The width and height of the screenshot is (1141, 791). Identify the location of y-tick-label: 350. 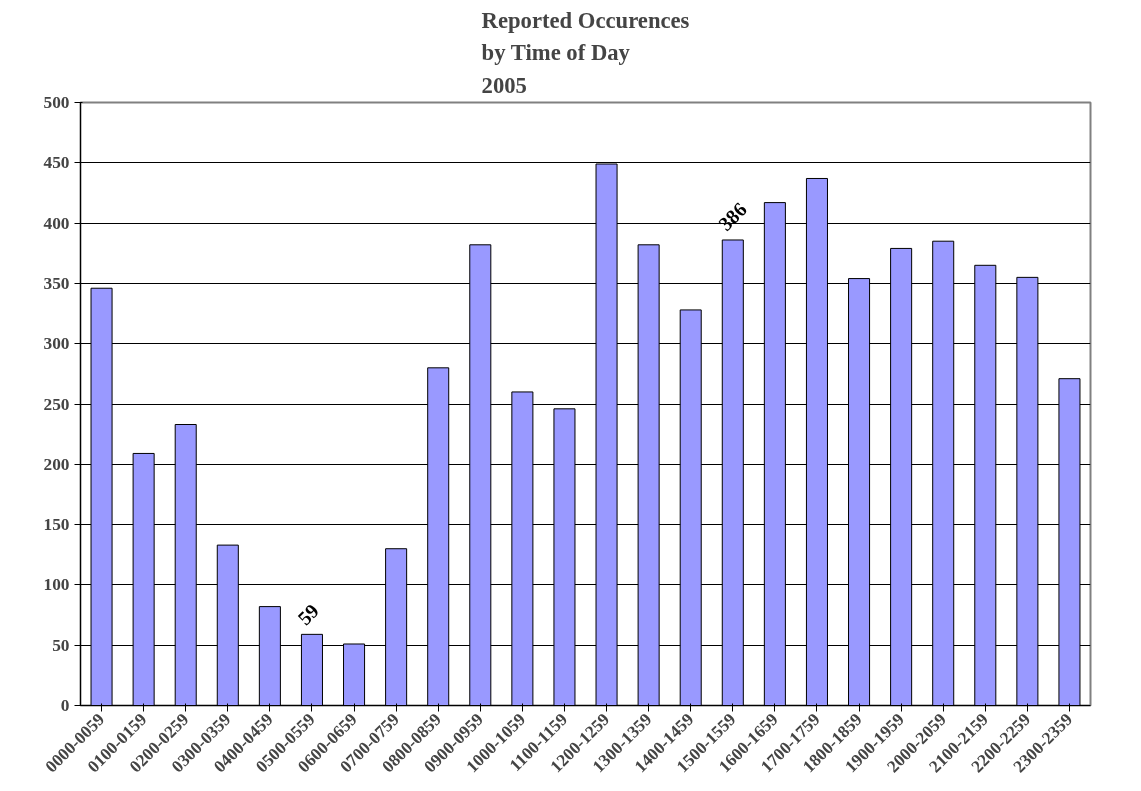
(56, 283).